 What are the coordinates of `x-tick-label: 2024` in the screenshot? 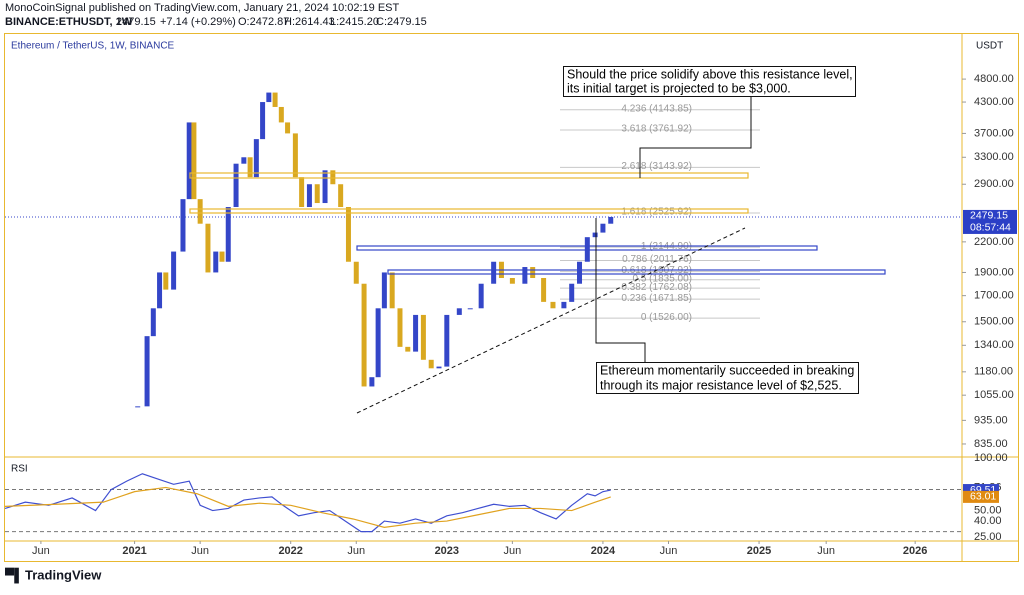 It's located at (603, 551).